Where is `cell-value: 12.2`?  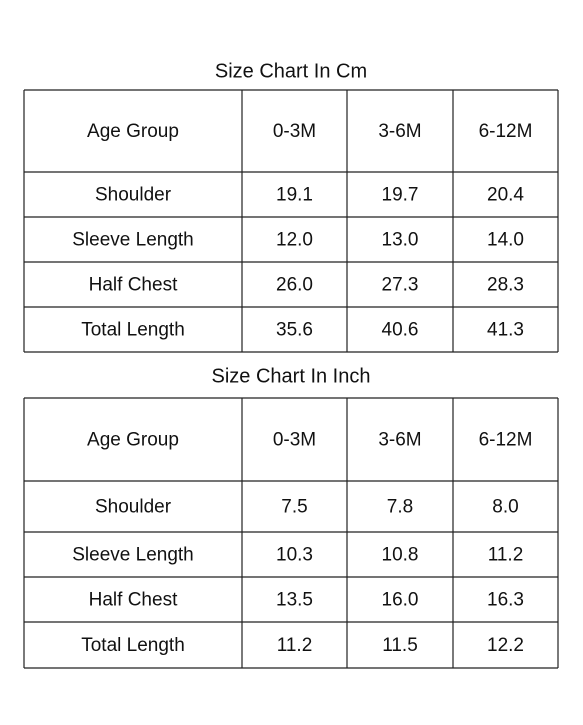
cell-value: 12.2 is located at coordinates (505, 645).